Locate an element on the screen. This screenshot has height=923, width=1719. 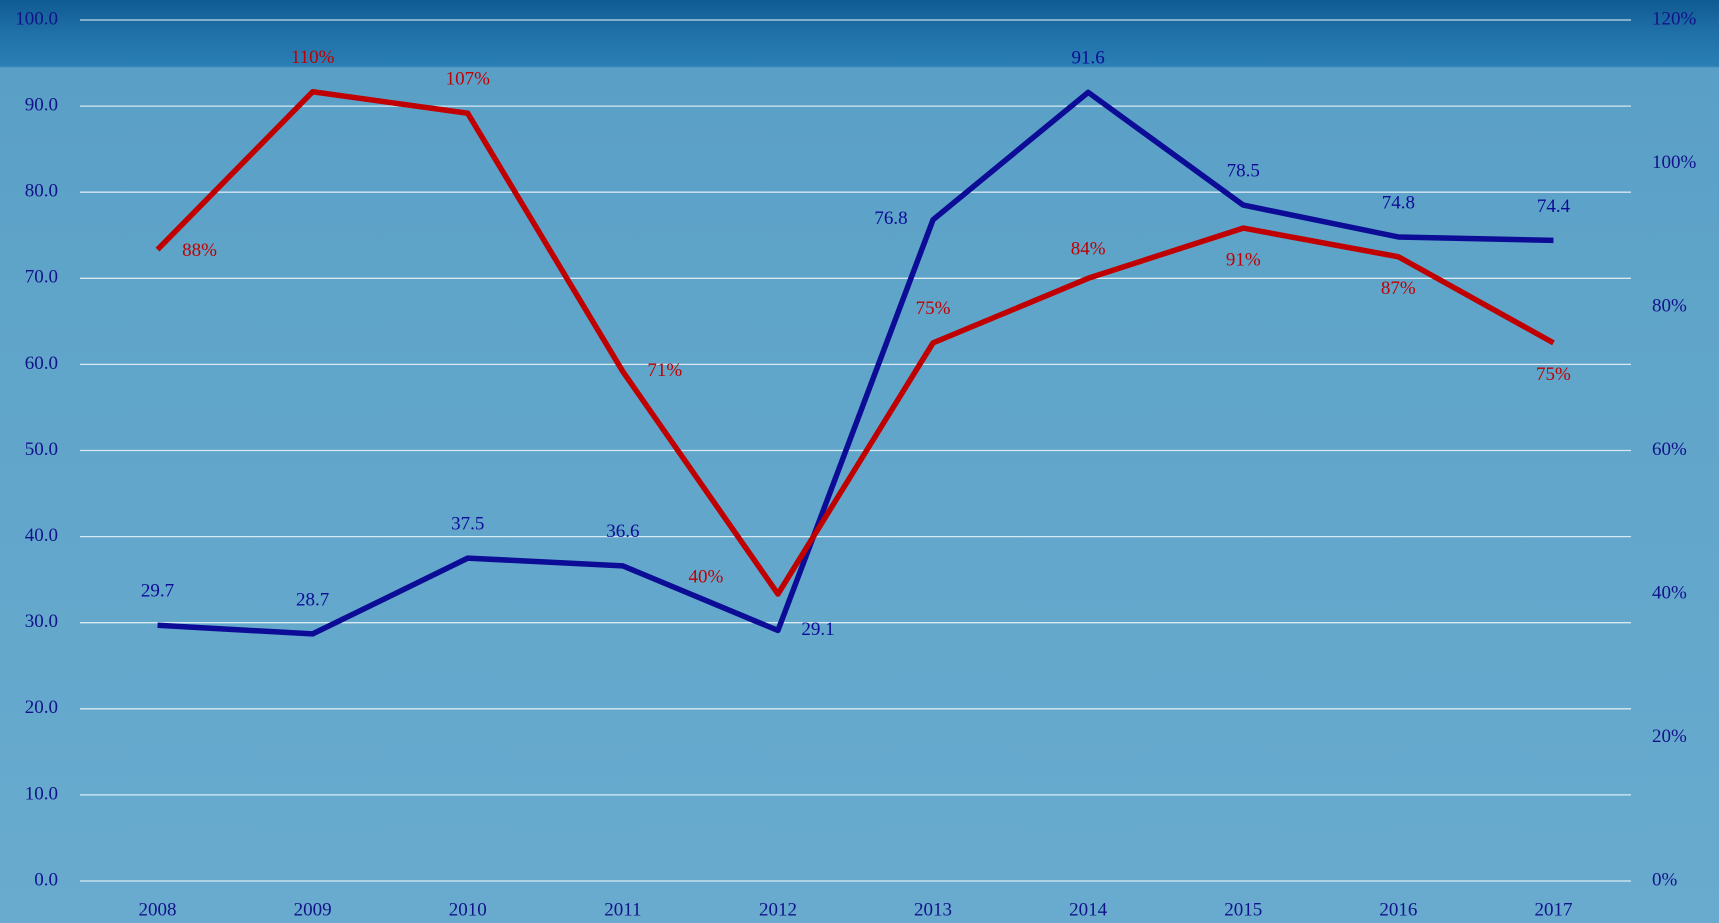
x-tick-label: 2015 is located at coordinates (1243, 909).